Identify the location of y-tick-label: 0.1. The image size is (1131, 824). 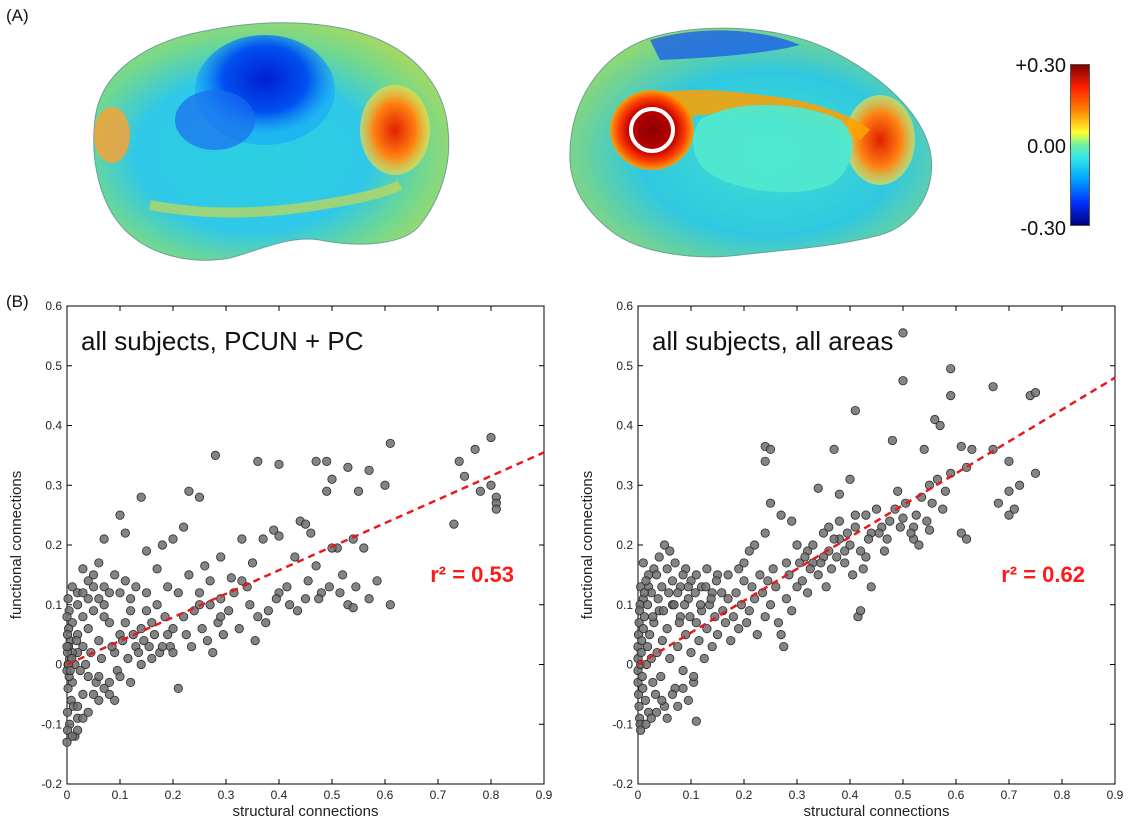
(53, 605).